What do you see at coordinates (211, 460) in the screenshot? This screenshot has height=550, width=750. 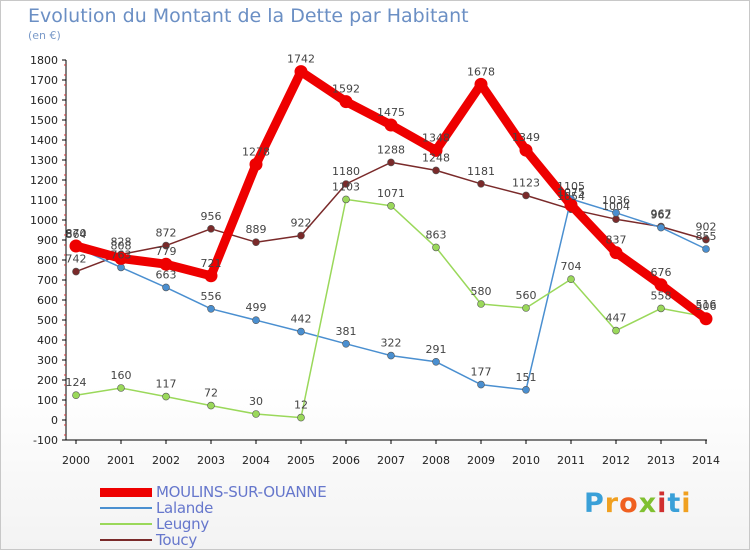 I see `x-tick-label: 2003` at bounding box center [211, 460].